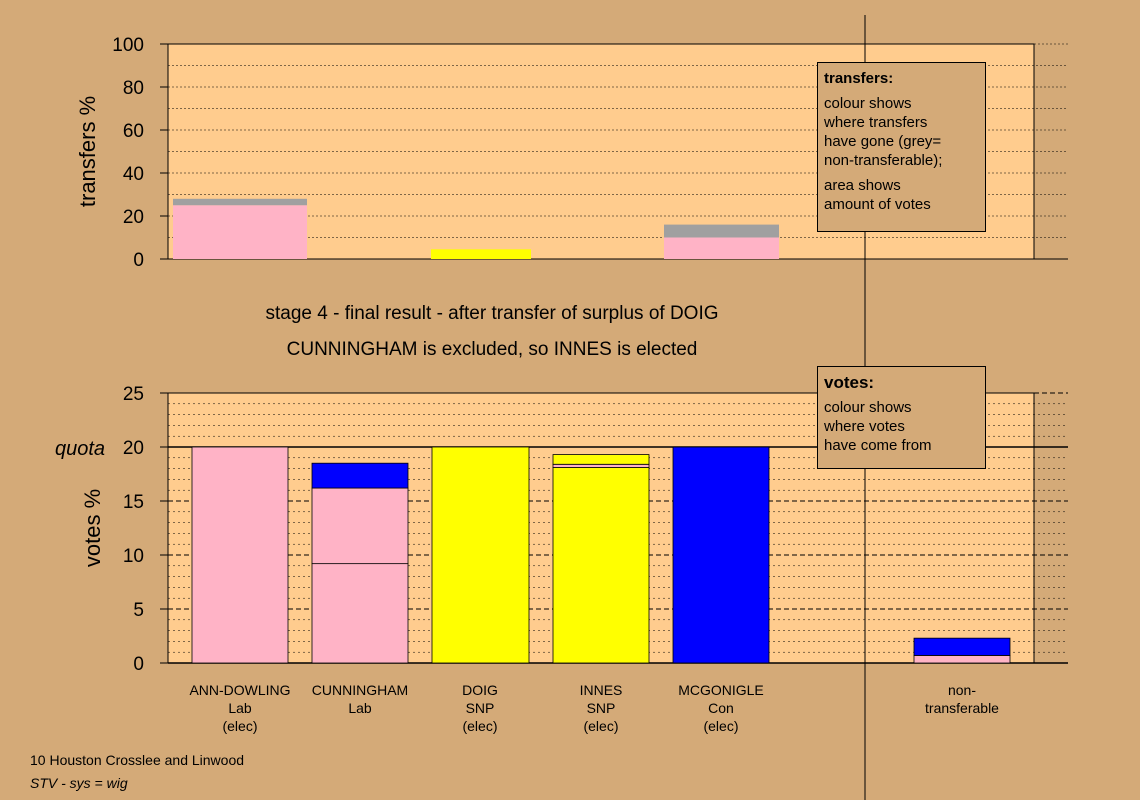  Describe the element at coordinates (480, 690) in the screenshot. I see `category-label: DOIG` at that location.